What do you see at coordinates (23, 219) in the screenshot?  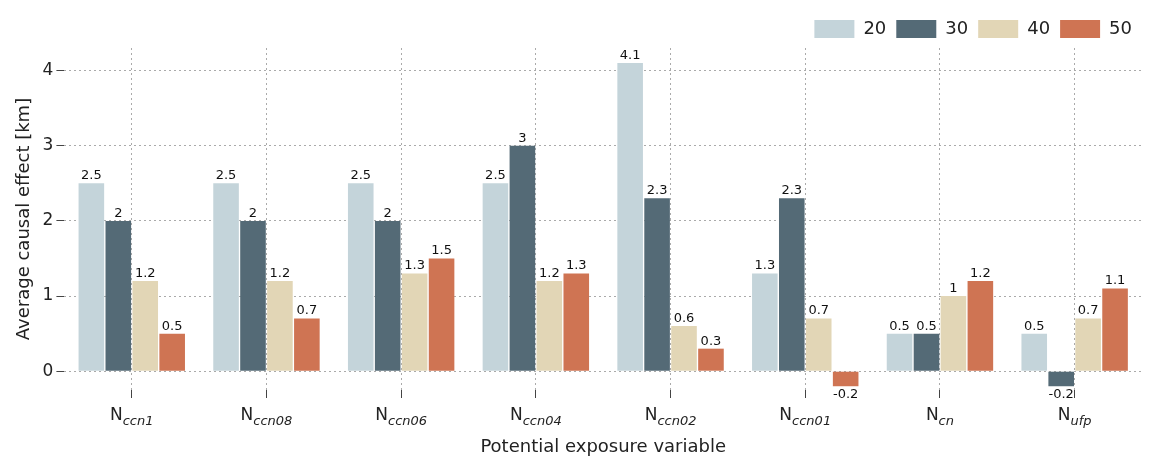 I see `y-axis-title: Average causal effect [km]` at bounding box center [23, 219].